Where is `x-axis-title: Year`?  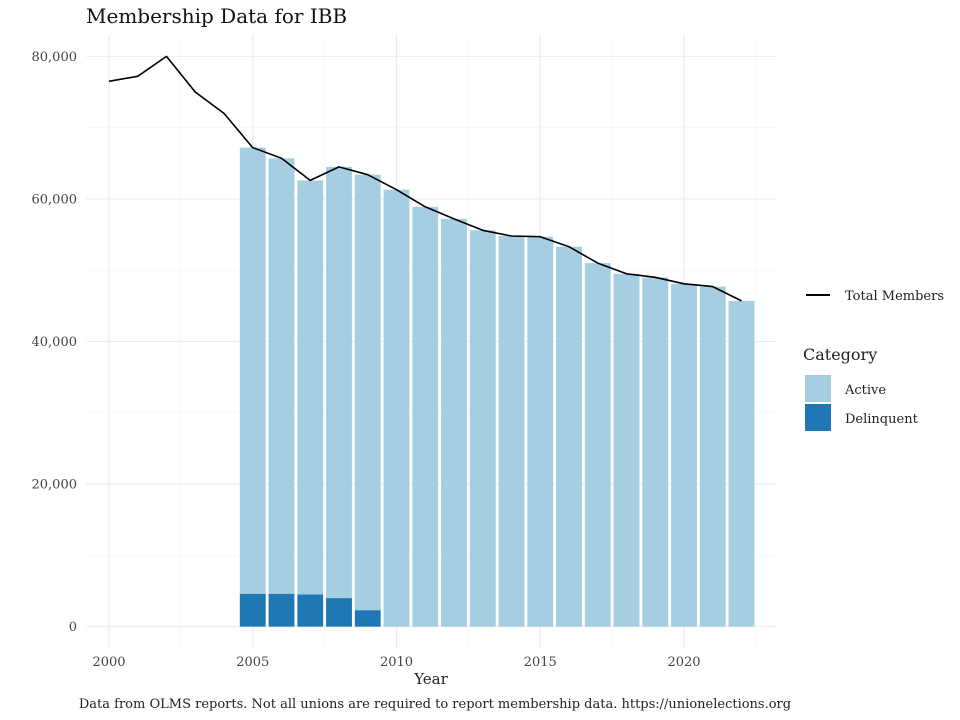 x-axis-title: Year is located at coordinates (430, 679).